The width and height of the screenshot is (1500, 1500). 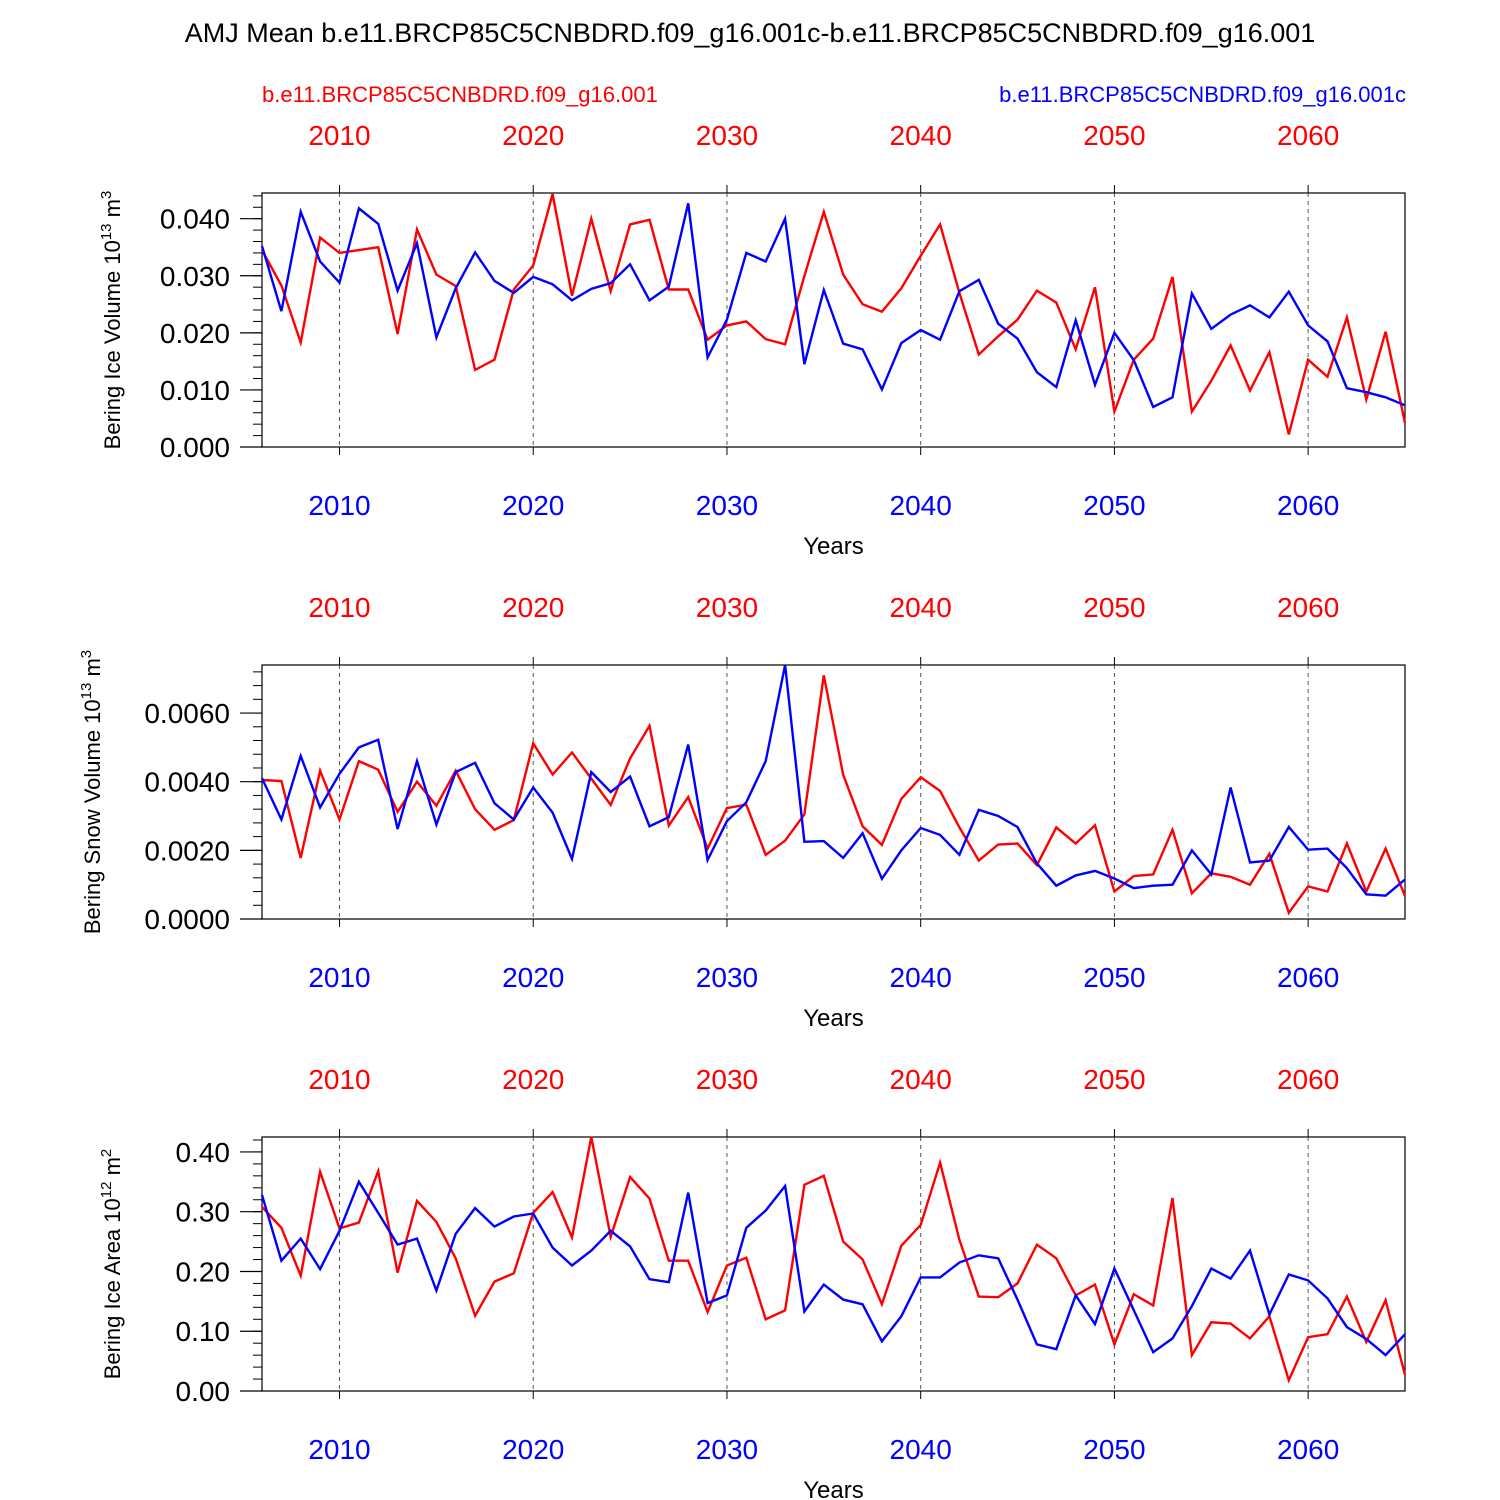 I want to click on y-tick-label: 0.010, so click(x=195, y=390).